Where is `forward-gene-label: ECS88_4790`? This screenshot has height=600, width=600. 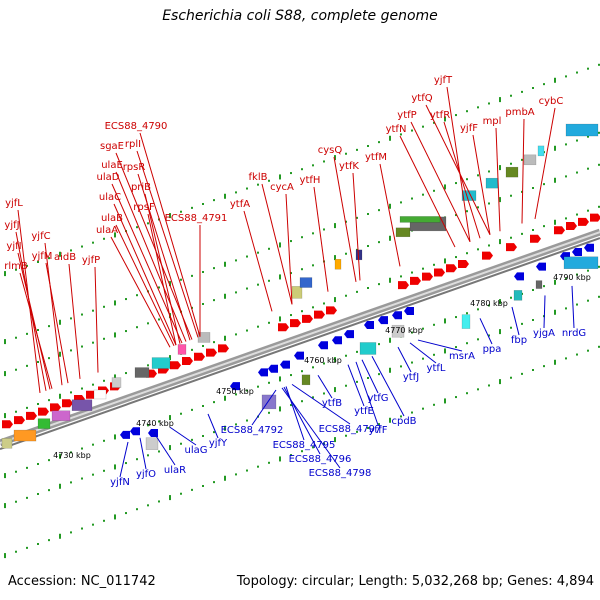
forward-gene-label: ECS88_4790 is located at coordinates (136, 126).